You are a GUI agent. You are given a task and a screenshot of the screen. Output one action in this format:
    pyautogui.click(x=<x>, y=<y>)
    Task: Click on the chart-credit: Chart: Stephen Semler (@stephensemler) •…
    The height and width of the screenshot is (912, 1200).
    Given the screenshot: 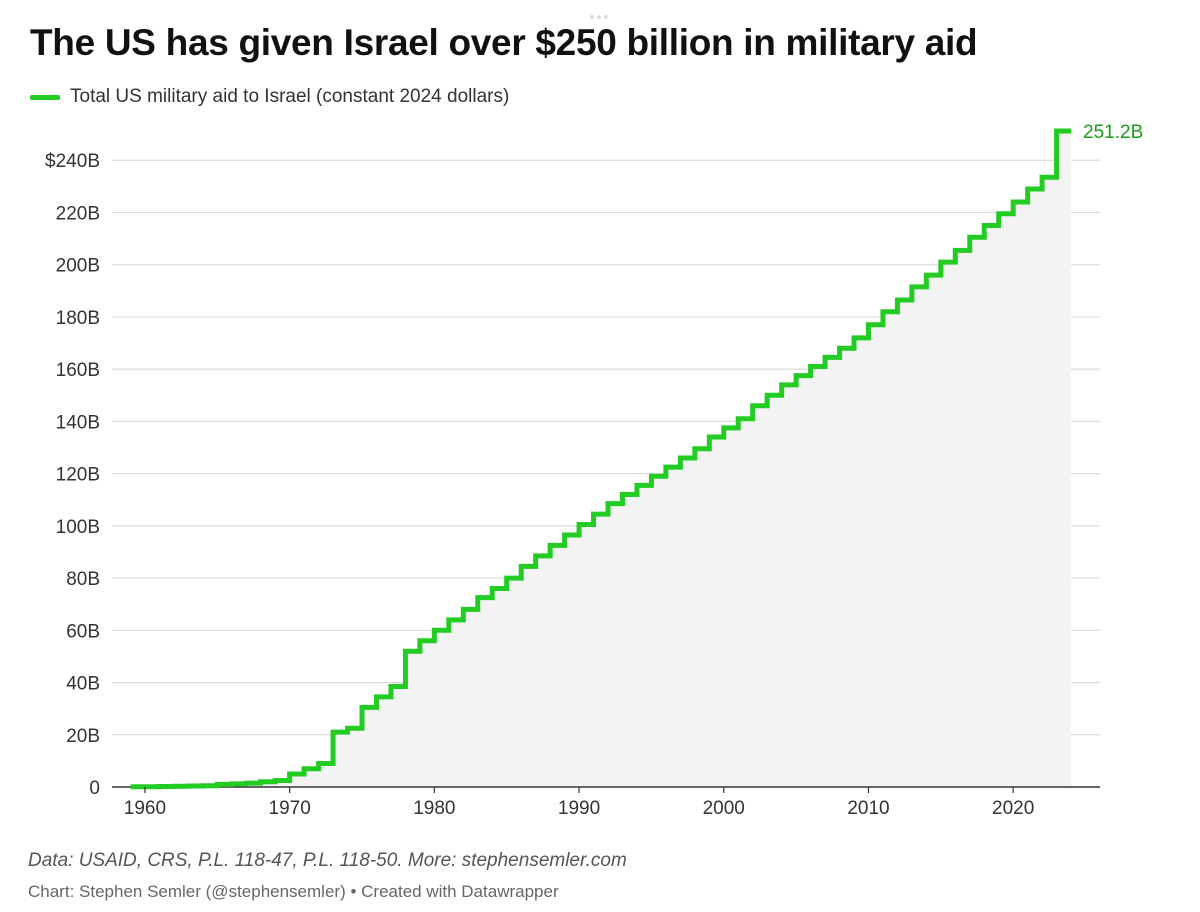 What is the action you would take?
    pyautogui.click(x=293, y=891)
    